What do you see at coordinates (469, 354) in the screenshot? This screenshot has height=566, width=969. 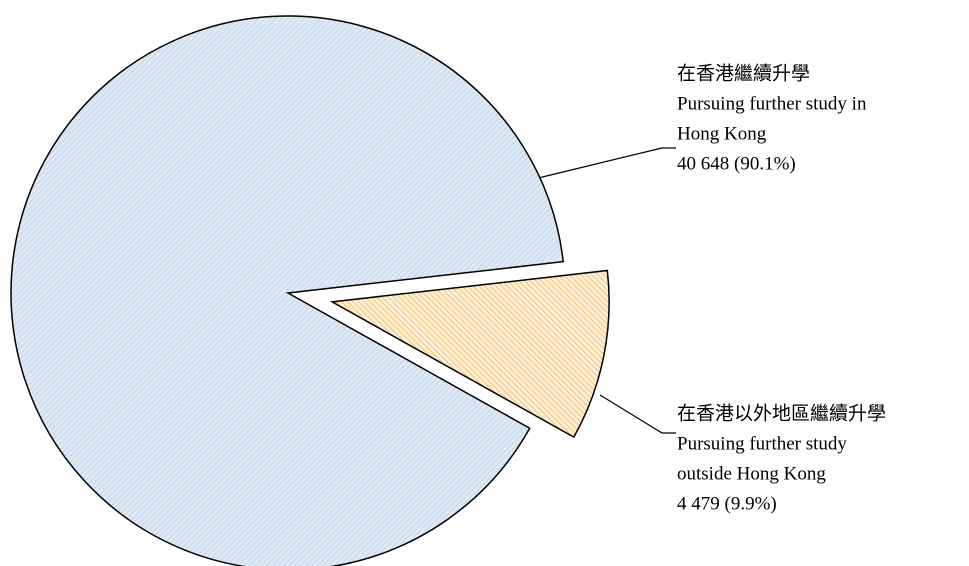 I see `pie-slice` at bounding box center [469, 354].